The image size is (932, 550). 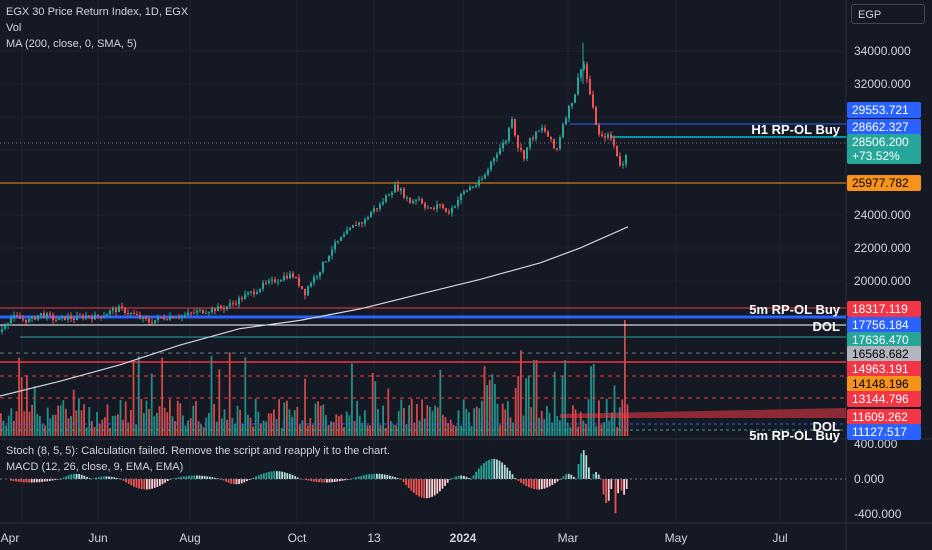 I want to click on ma-legend: MA (200, close, 0, SMA, 5), so click(x=71, y=44).